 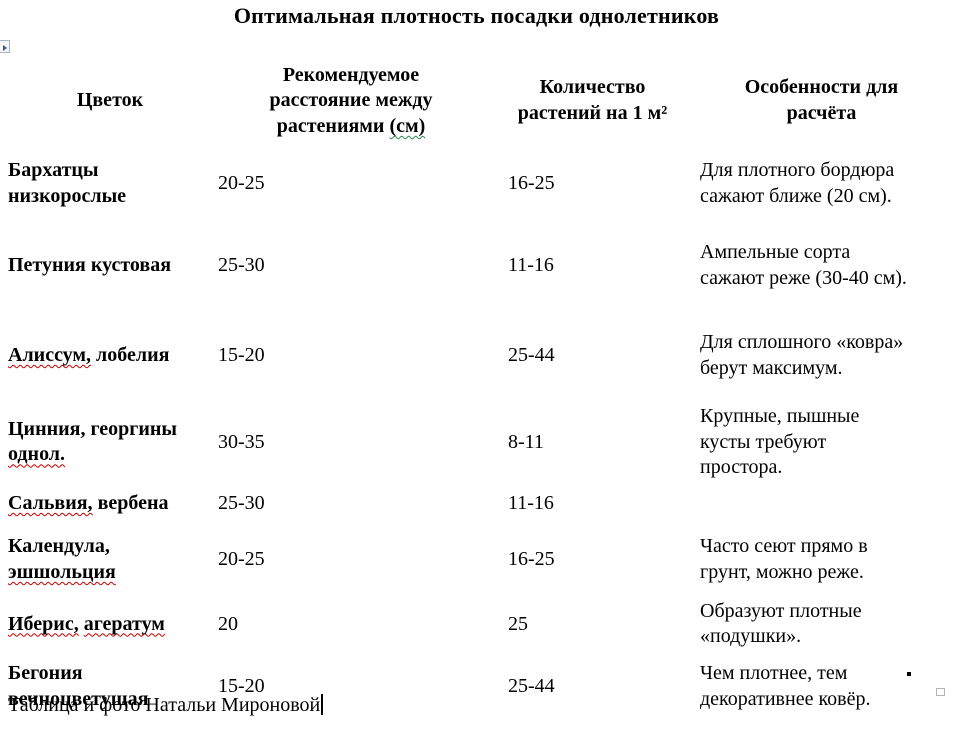 I want to click on text-segment: Количество растений на 1 м², so click(x=592, y=100).